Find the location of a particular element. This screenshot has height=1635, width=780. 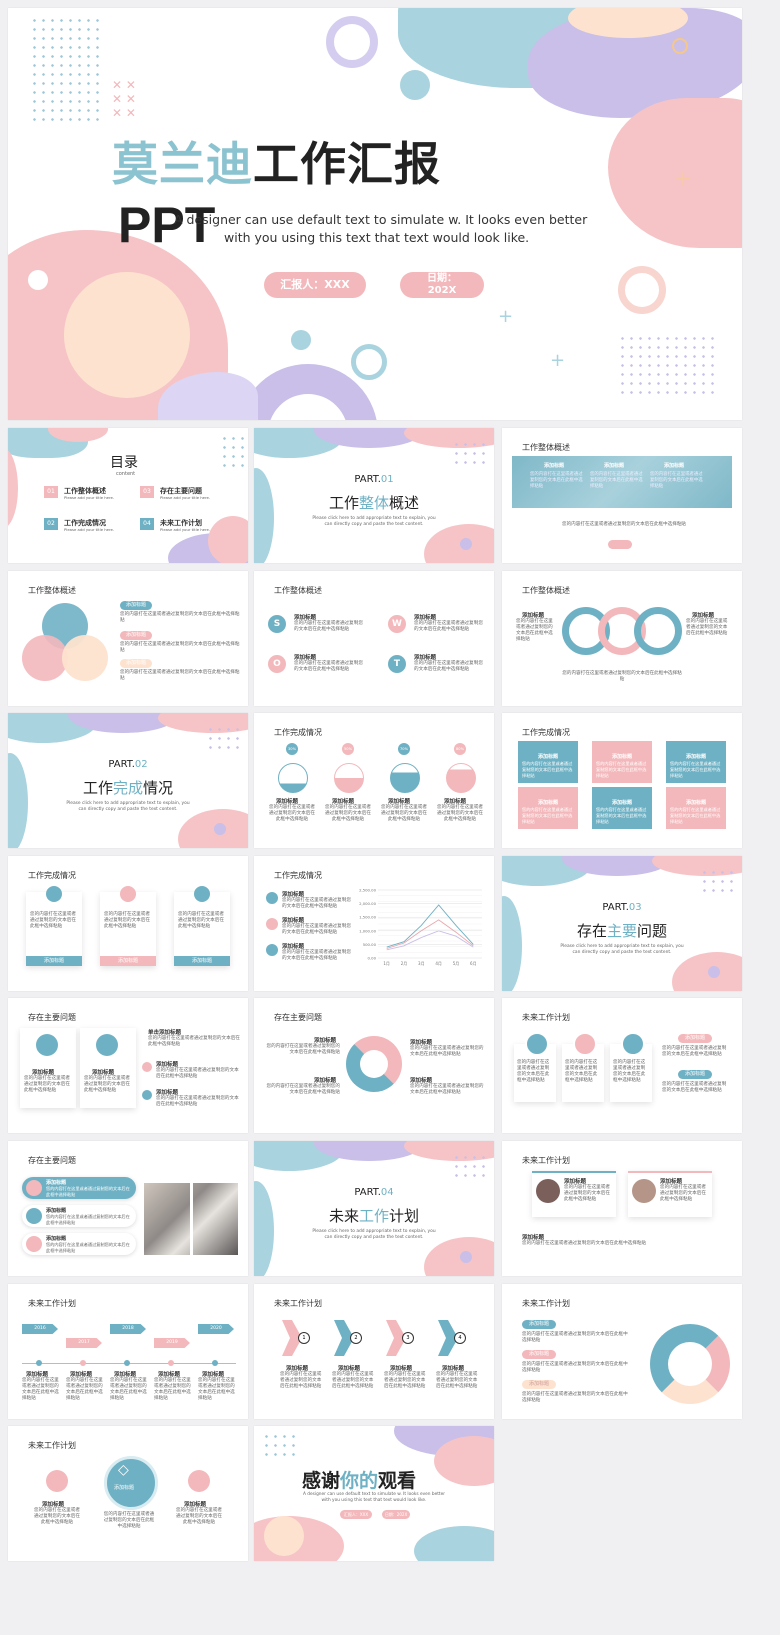

cover-date-value: 202X is located at coordinates (442, 290).